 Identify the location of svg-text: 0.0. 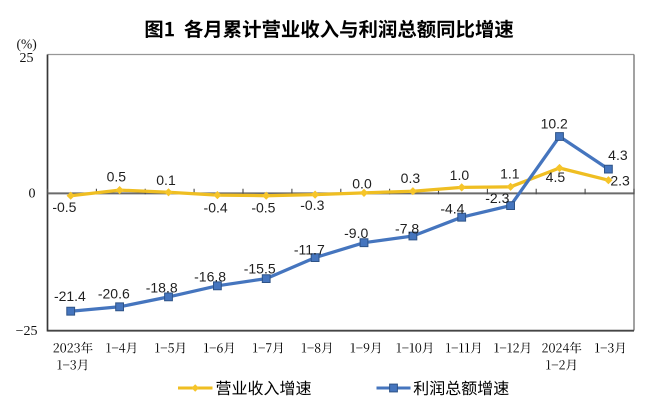
(362, 184).